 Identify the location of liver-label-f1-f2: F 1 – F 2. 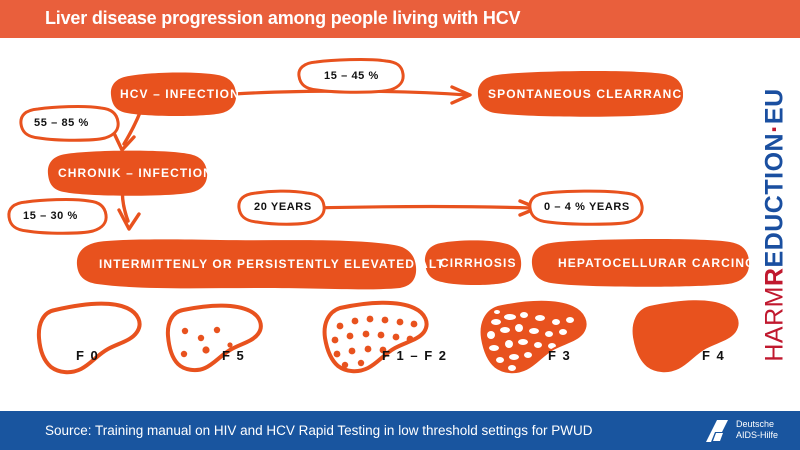
(415, 355).